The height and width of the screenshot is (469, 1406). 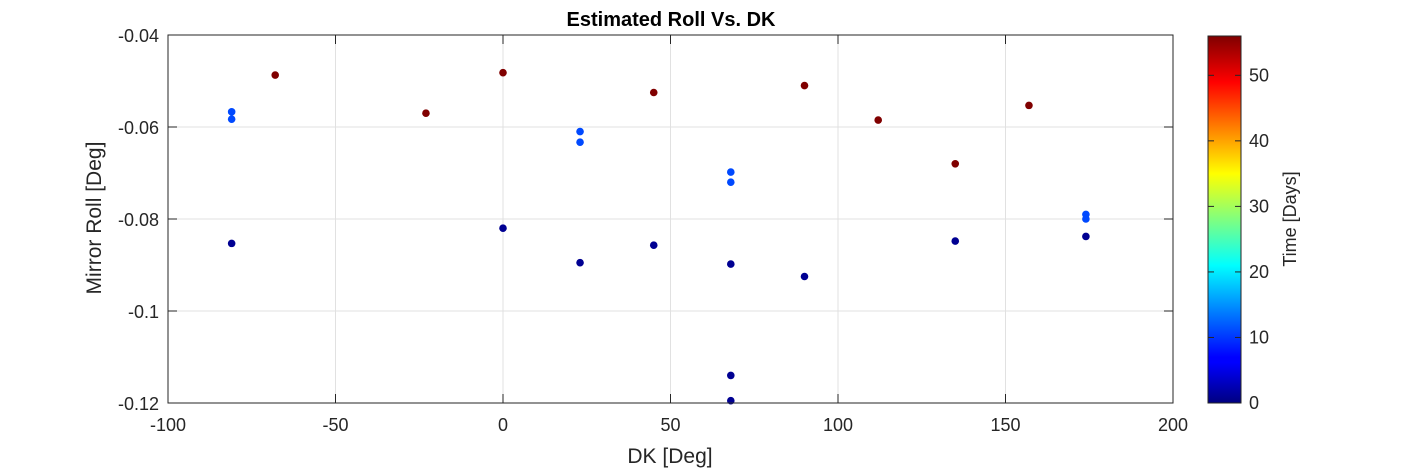 What do you see at coordinates (671, 20) in the screenshot?
I see `chart-title: Estimated Roll Vs. DK` at bounding box center [671, 20].